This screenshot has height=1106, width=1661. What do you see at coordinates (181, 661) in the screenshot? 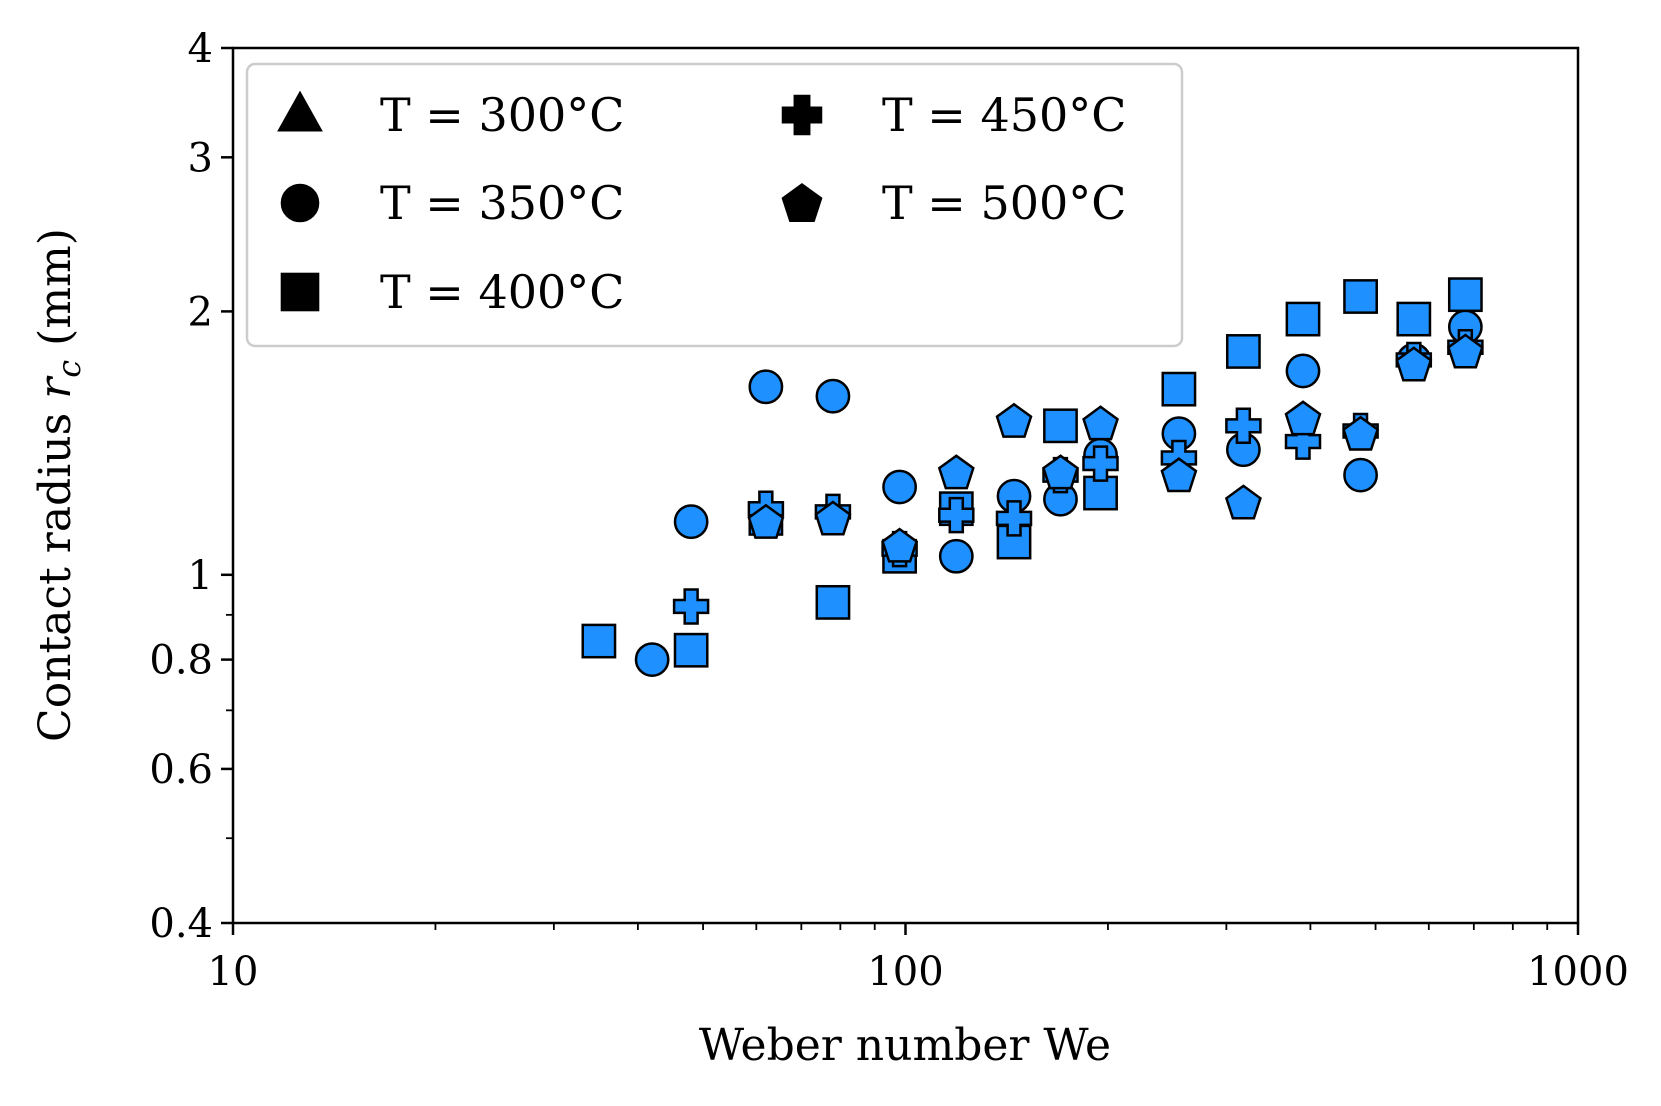
I see `y-tick-label: 0.8` at bounding box center [181, 661].